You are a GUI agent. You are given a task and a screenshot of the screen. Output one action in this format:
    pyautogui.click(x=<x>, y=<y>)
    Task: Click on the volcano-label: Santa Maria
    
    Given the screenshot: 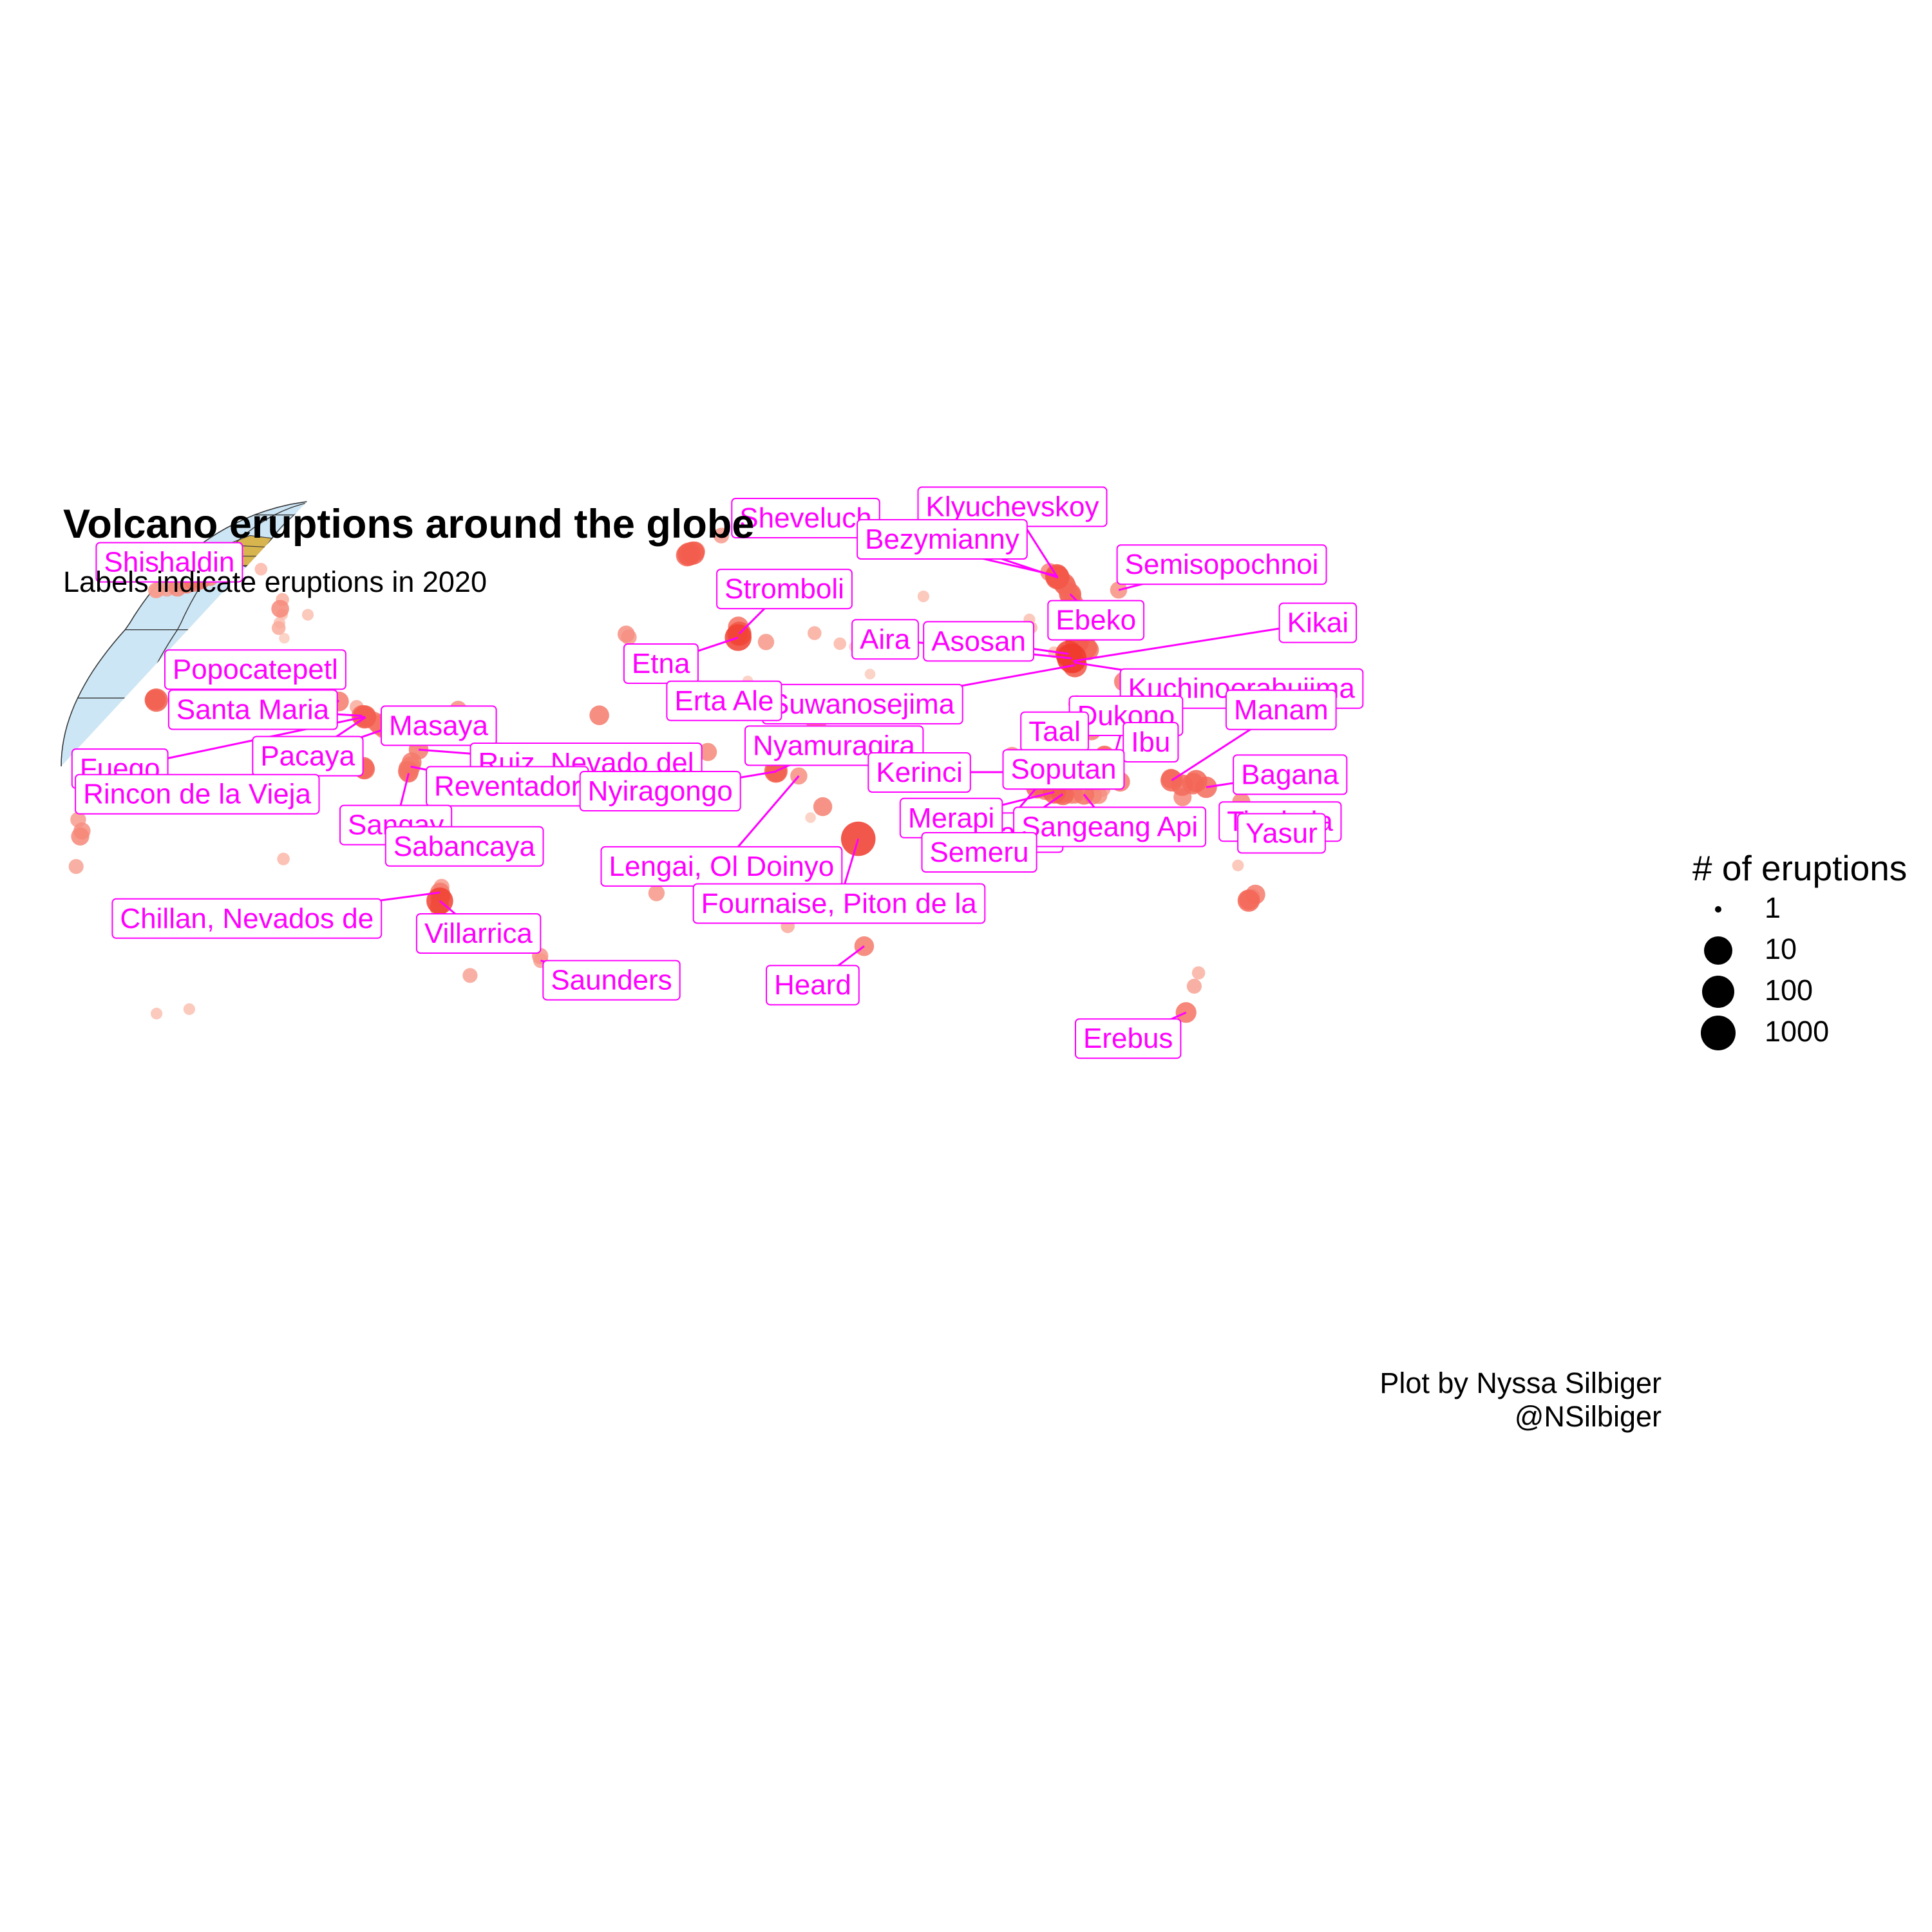 What is the action you would take?
    pyautogui.click(x=253, y=710)
    